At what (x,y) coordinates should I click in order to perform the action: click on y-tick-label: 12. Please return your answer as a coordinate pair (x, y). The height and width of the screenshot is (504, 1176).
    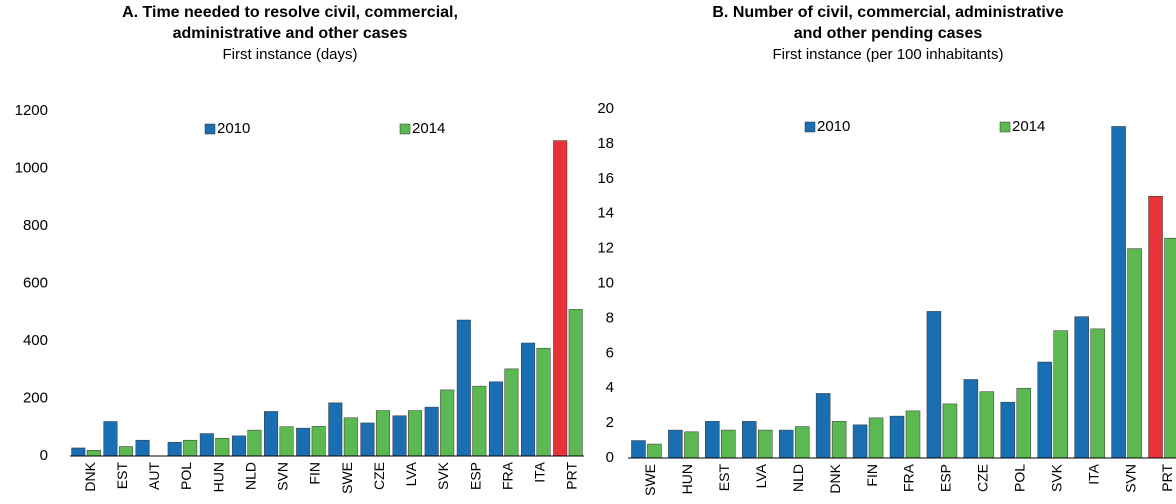
    Looking at the image, I should click on (605, 248).